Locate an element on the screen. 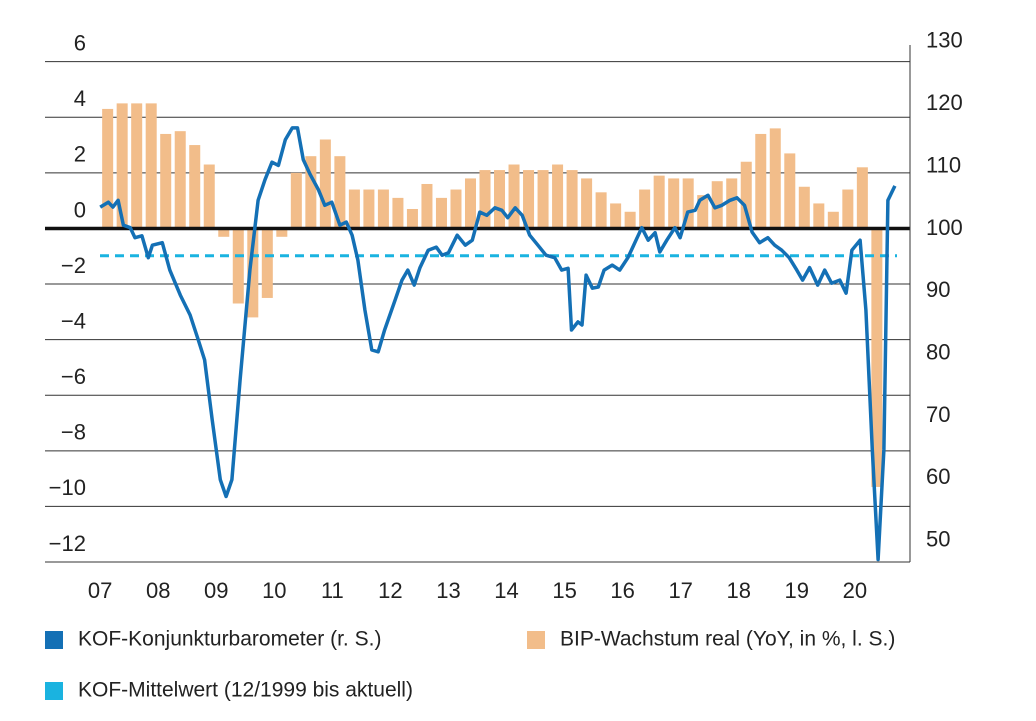 The width and height of the screenshot is (1036, 721). y-tick-label: 4 is located at coordinates (80, 98).